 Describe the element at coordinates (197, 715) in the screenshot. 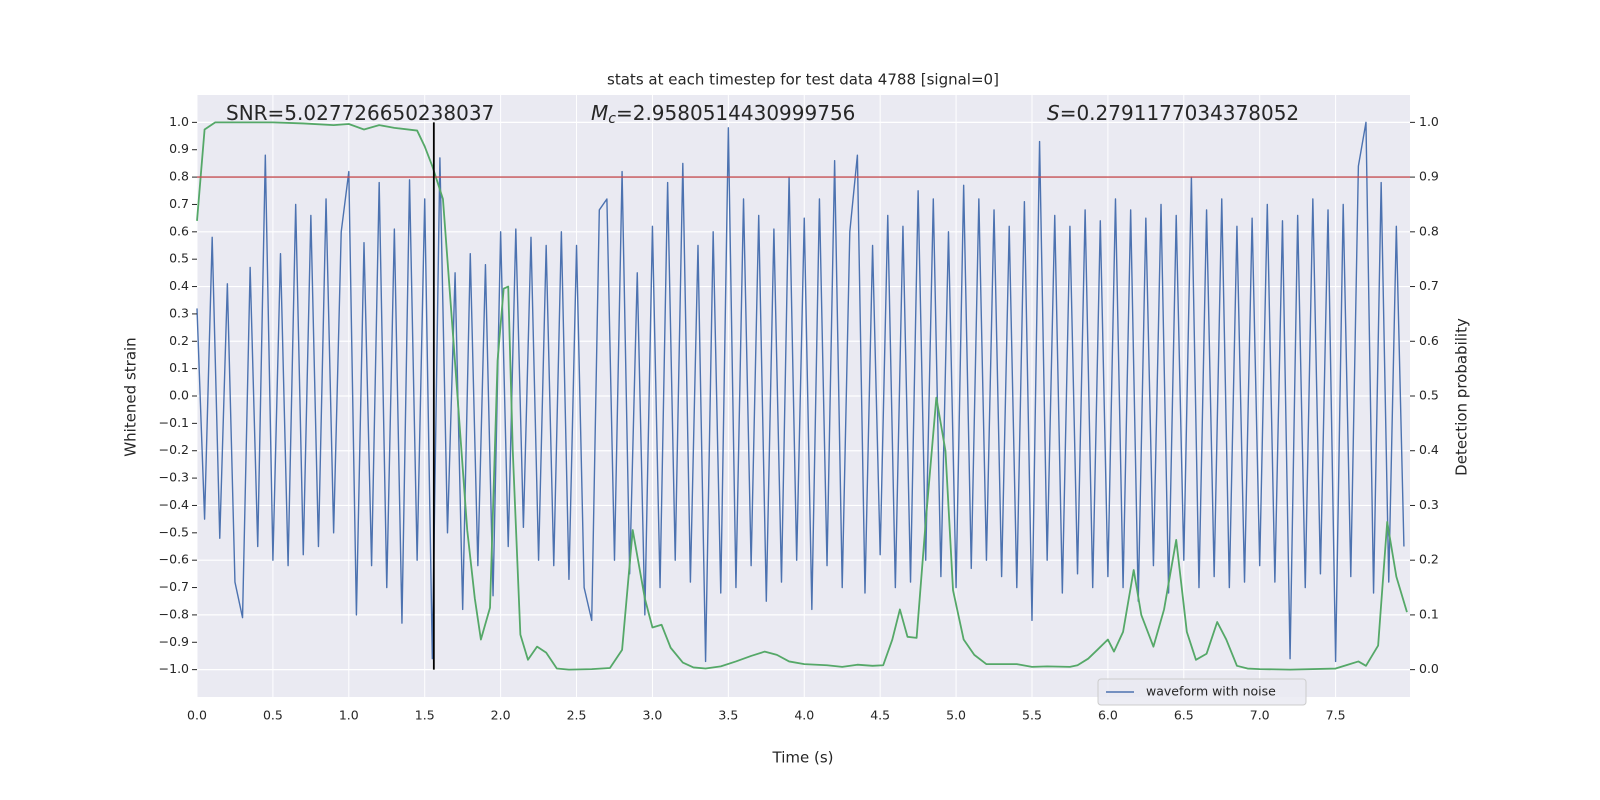

I see `x-tick-label: 0.0` at that location.